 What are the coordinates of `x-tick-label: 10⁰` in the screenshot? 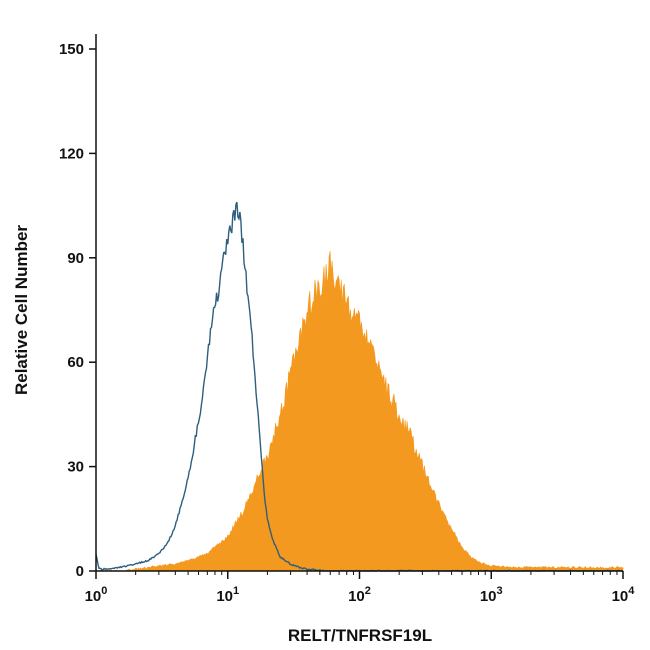 It's located at (96, 595).